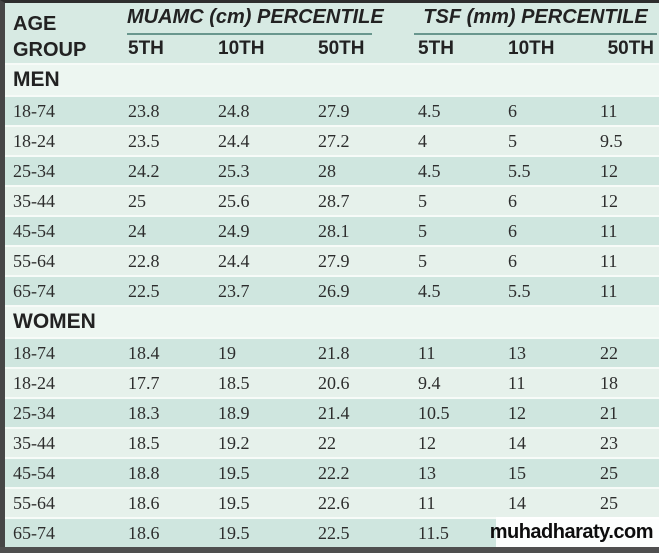  What do you see at coordinates (358, 412) in the screenshot?
I see `value-cell: 21.4` at bounding box center [358, 412].